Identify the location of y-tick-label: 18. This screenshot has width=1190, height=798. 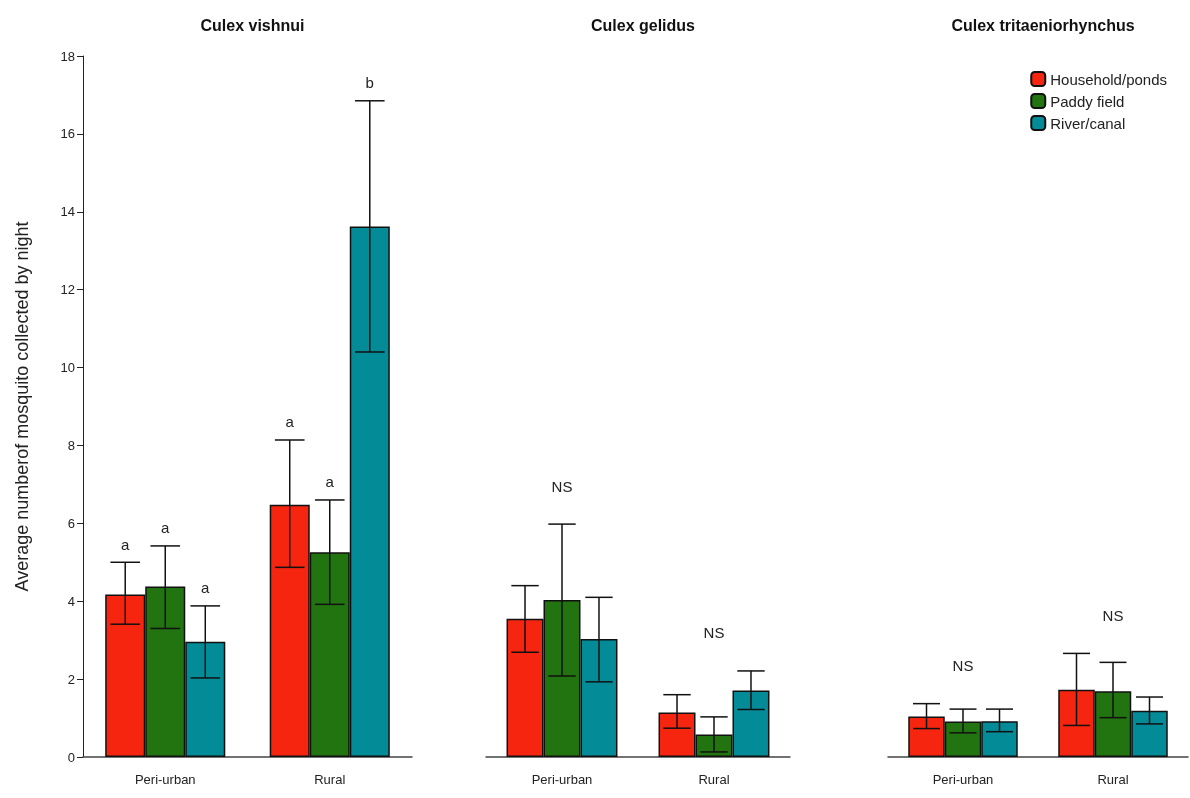
(67, 56).